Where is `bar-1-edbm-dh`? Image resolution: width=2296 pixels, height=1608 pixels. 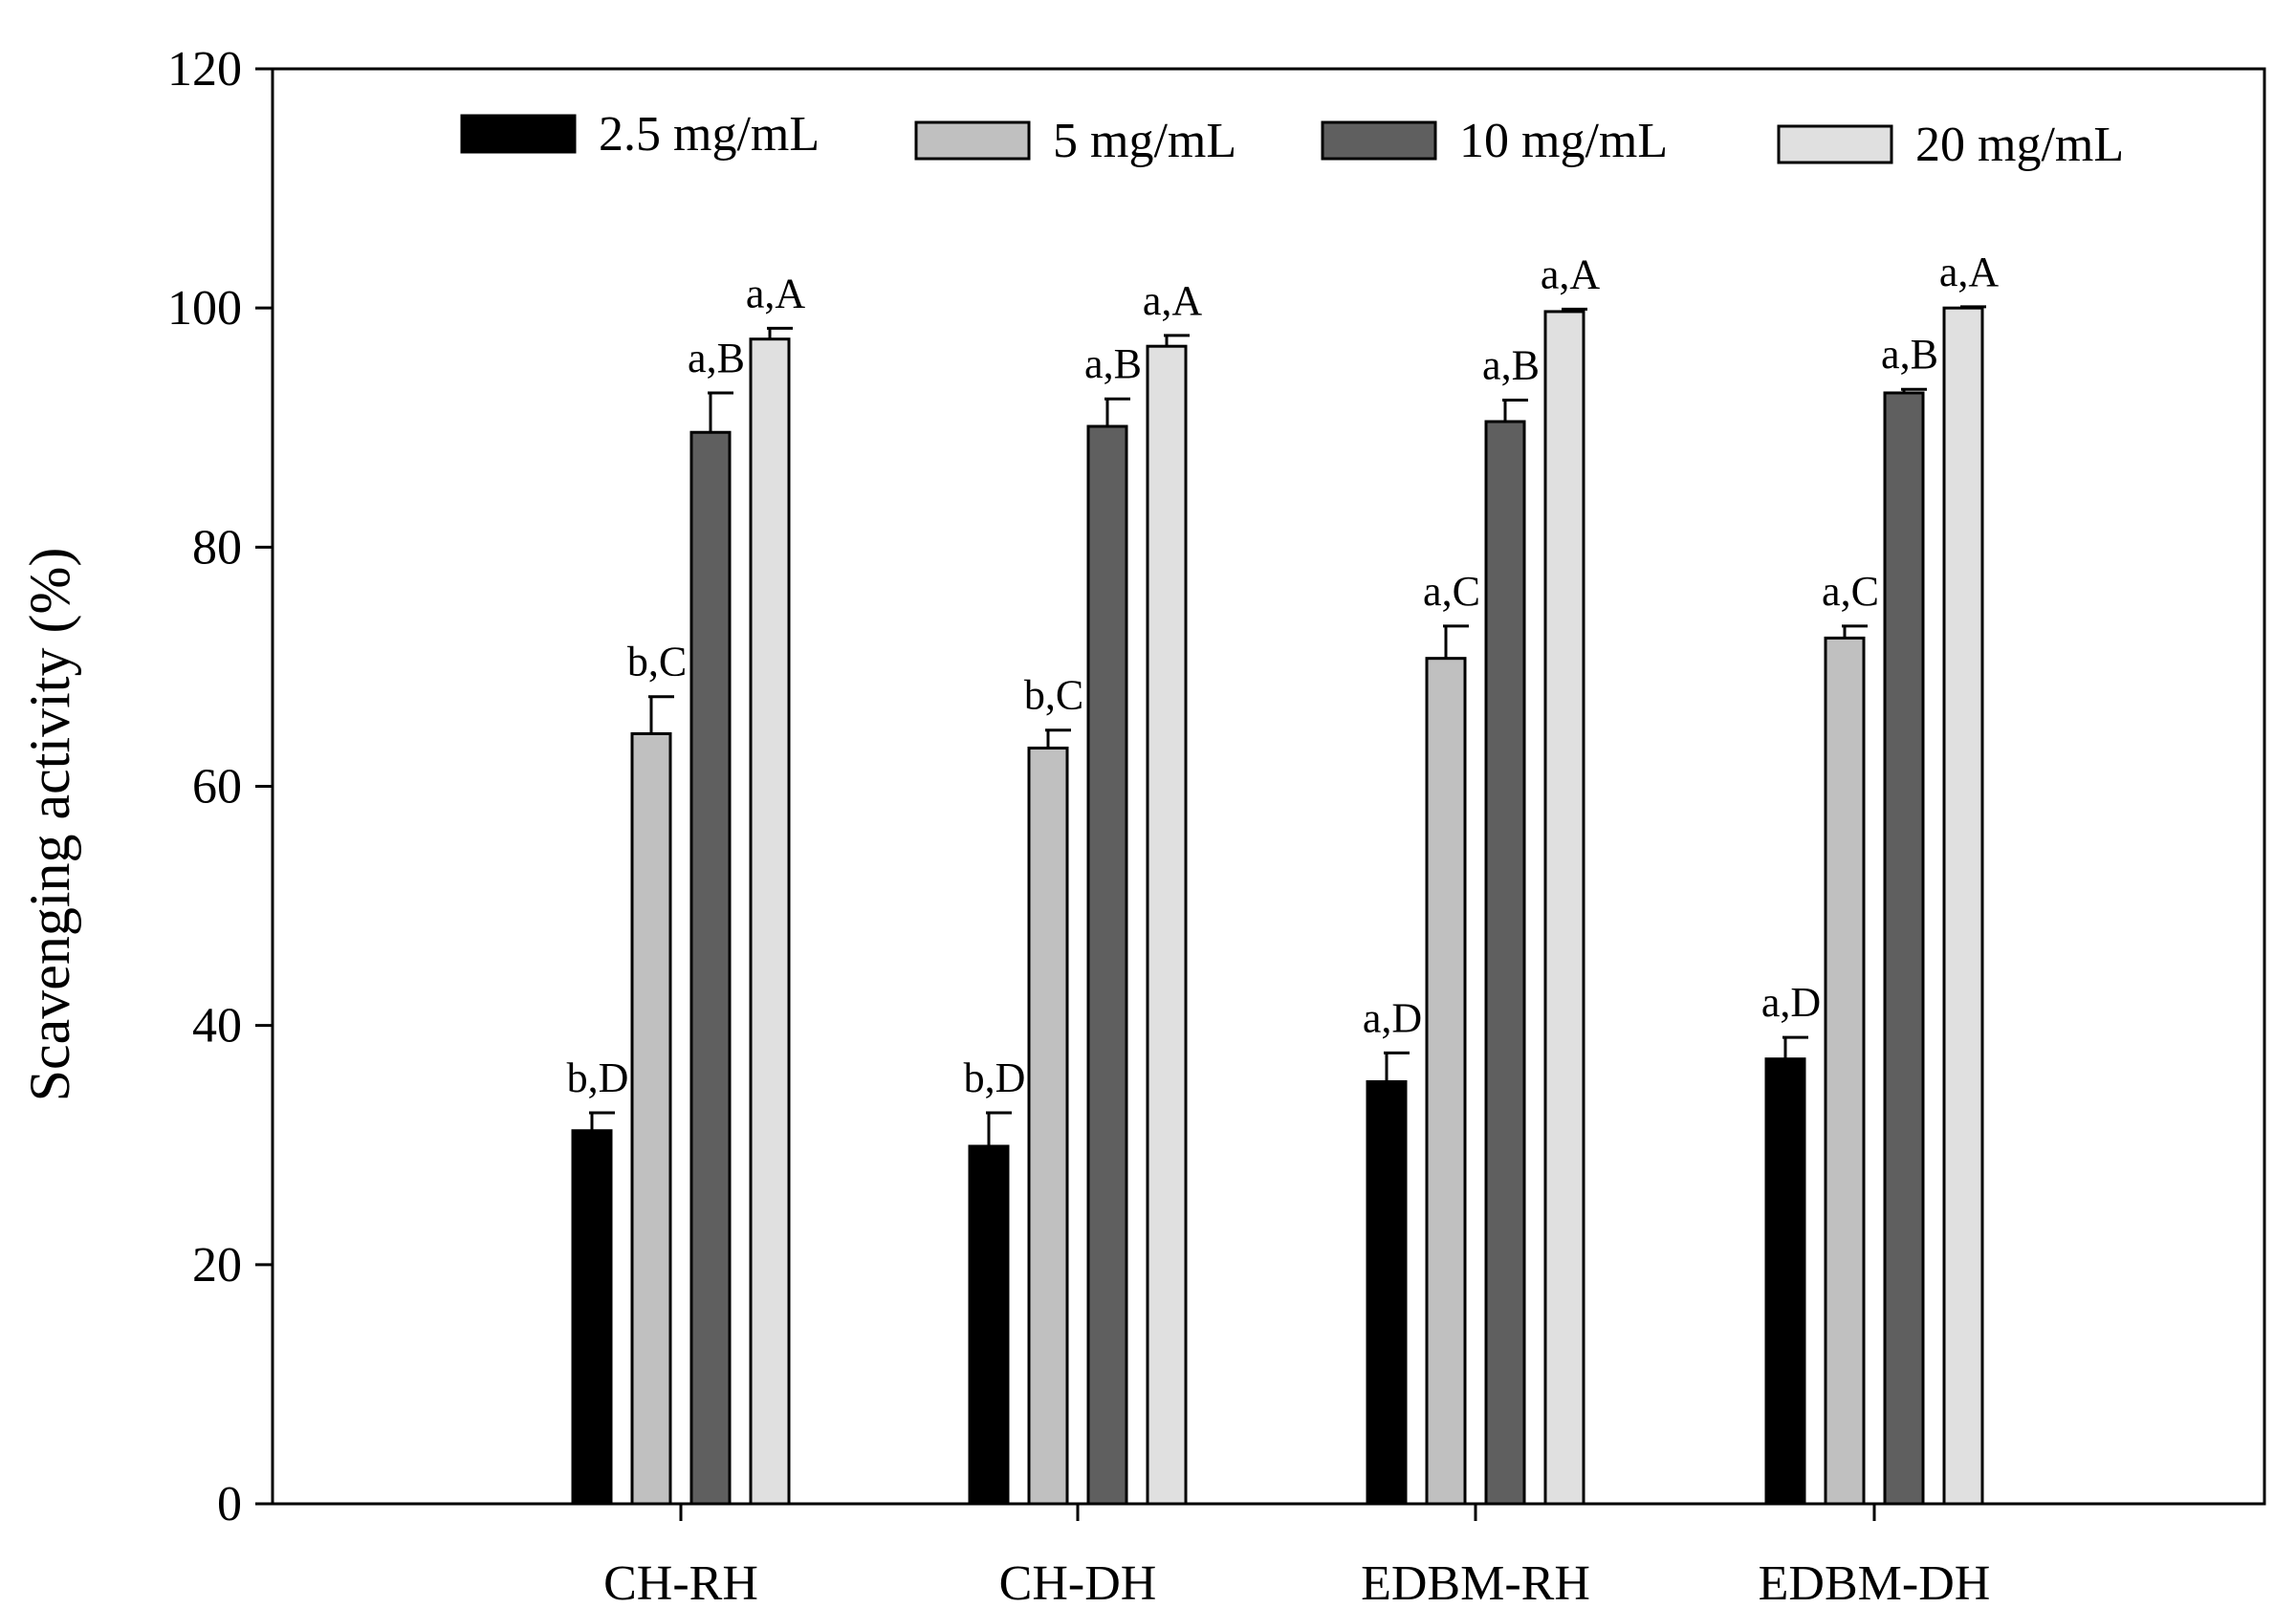 bar-1-edbm-dh is located at coordinates (1785, 1281).